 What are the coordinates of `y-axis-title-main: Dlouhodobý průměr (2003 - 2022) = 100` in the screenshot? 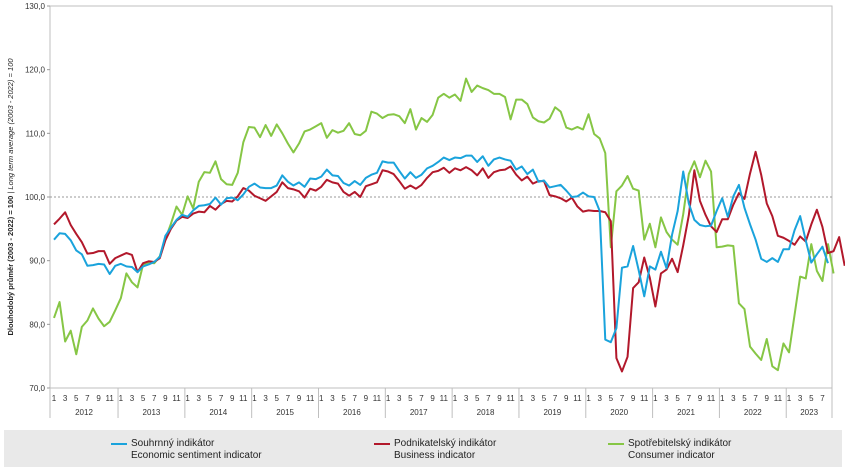 It's located at (10, 266).